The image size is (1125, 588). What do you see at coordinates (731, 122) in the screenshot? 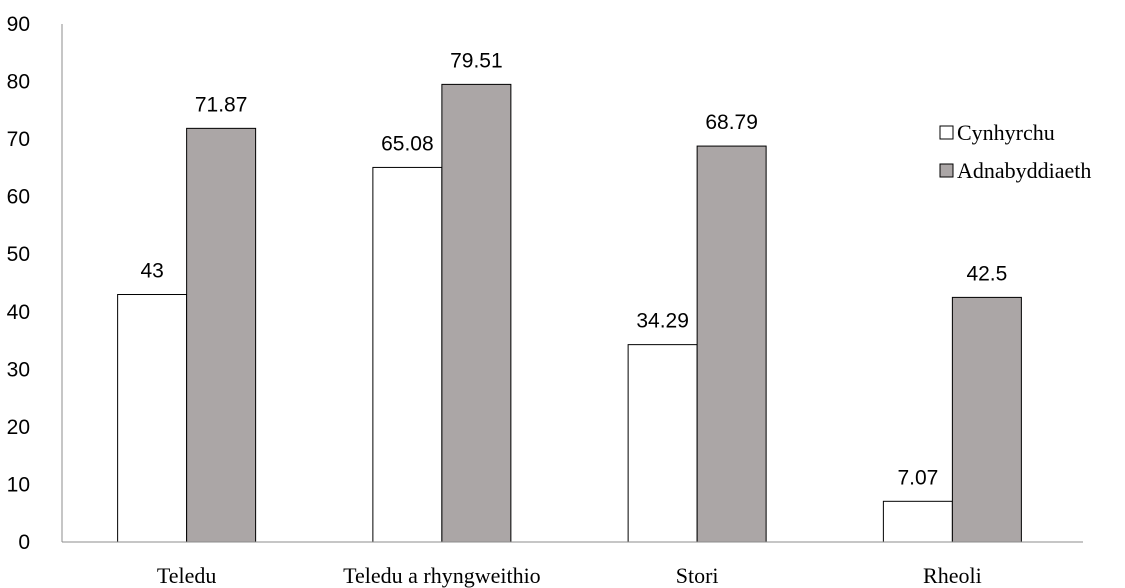
I see `data-label-adnabyddiaeth-stori: 68.79` at bounding box center [731, 122].